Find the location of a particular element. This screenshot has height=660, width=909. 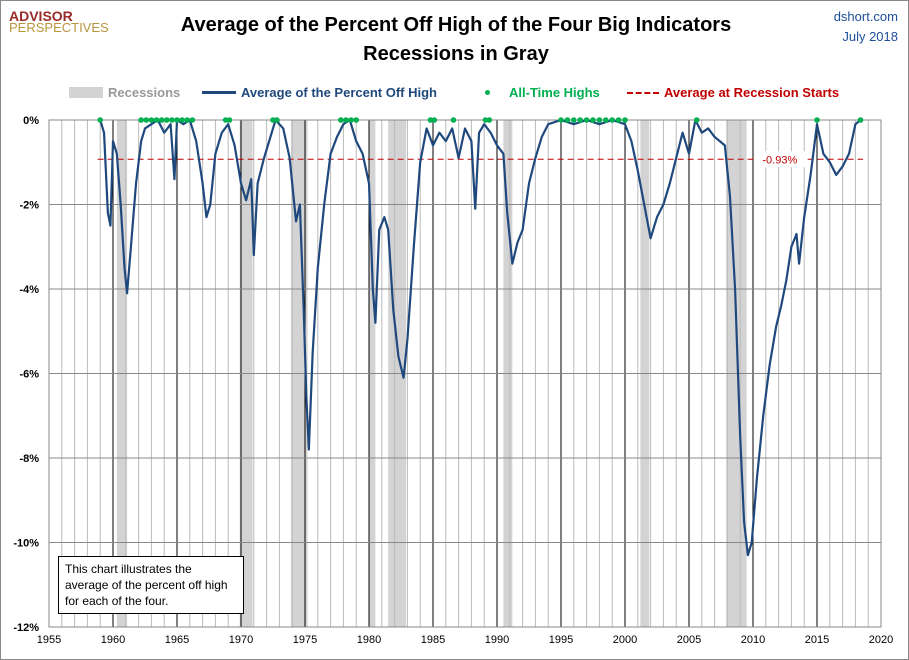

date: July 2018 is located at coordinates (870, 36).